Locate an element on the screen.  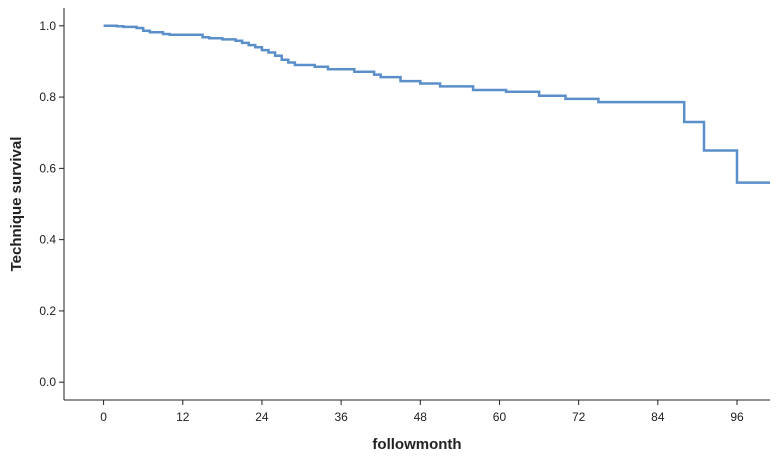
y-tick-label: 0.2 is located at coordinates (47, 311).